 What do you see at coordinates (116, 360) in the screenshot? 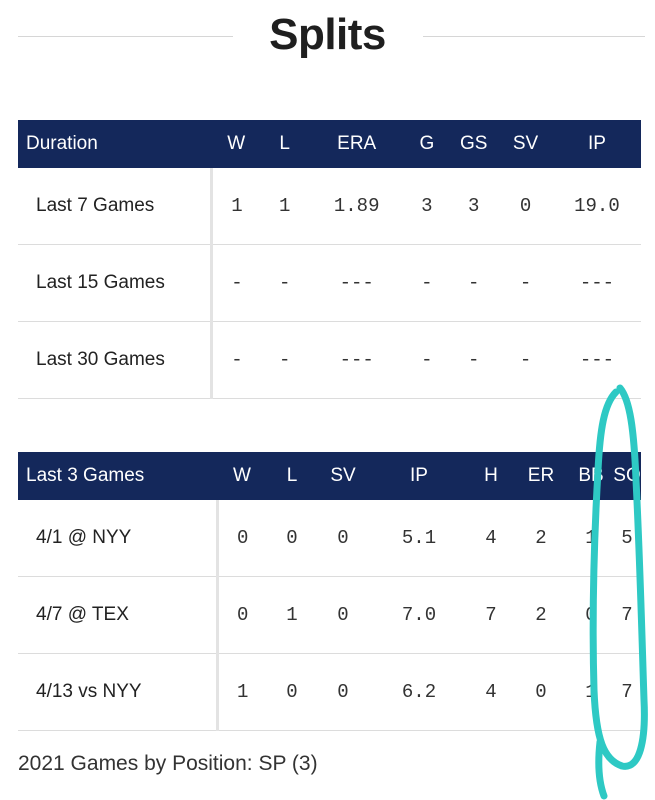
I see `row-label: Last 30 Games` at bounding box center [116, 360].